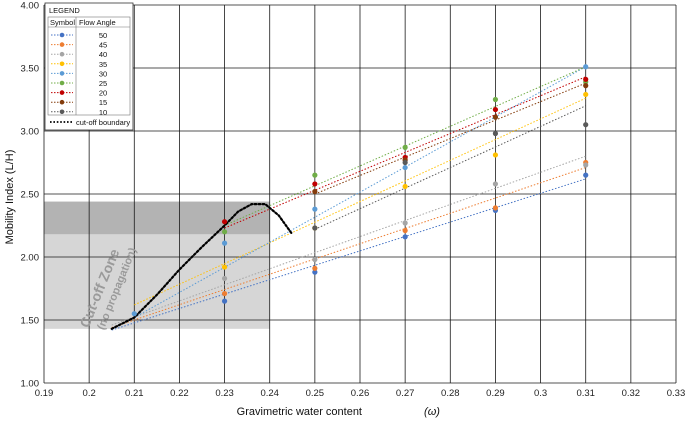 The image size is (685, 421). What do you see at coordinates (269, 393) in the screenshot?
I see `x-tick-label: 0.24` at bounding box center [269, 393].